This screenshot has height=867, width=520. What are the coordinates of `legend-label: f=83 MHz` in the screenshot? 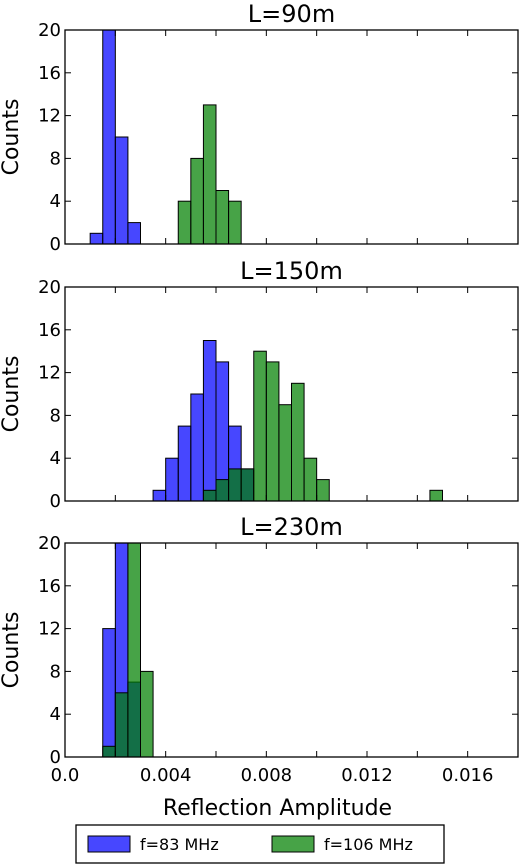 It's located at (179, 844).